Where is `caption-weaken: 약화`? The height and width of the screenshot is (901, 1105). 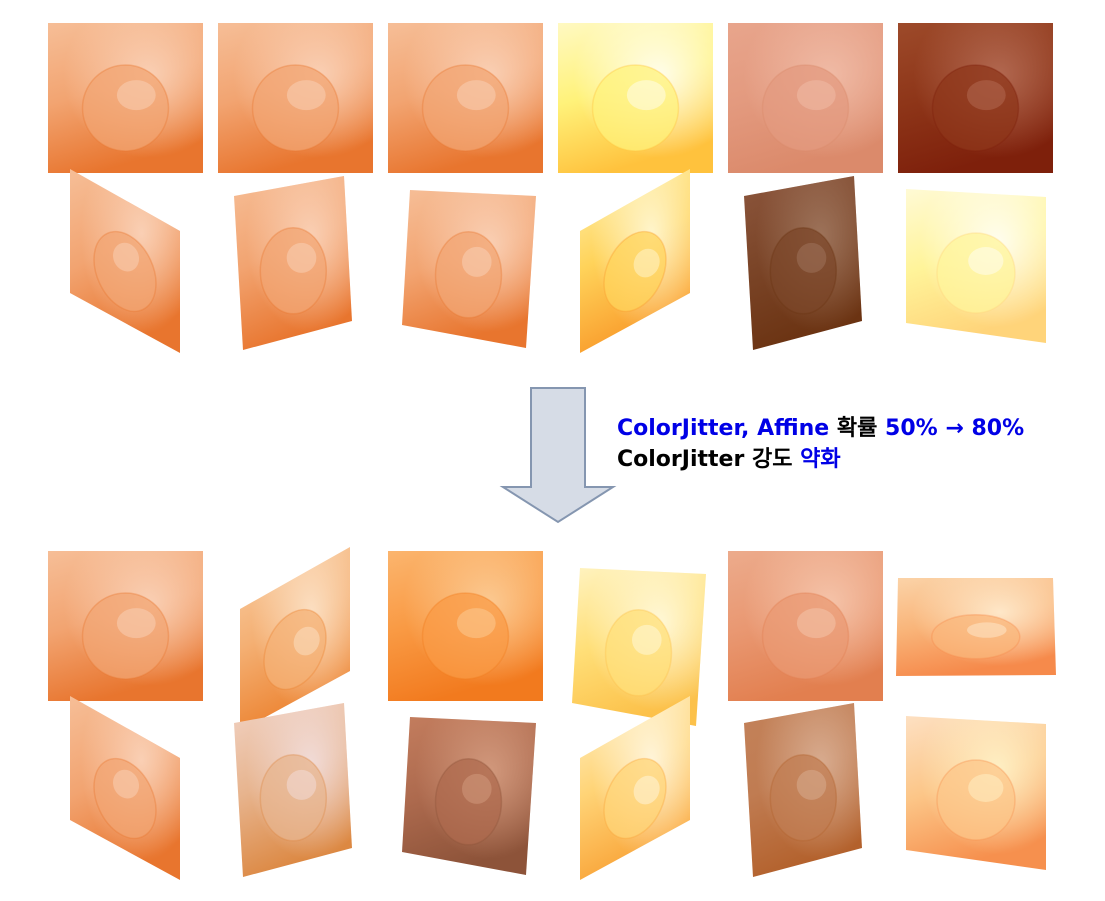
caption-weaken: 약화 is located at coordinates (820, 459).